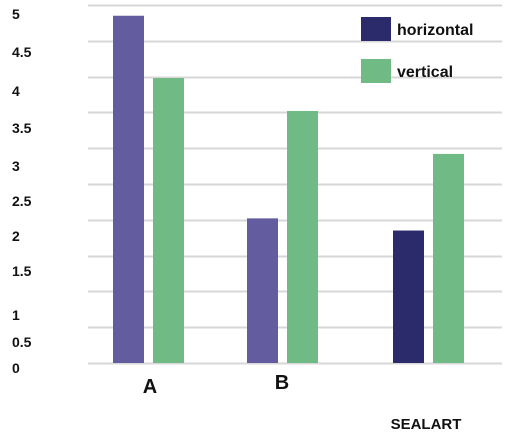 This screenshot has width=518, height=434. Describe the element at coordinates (16, 166) in the screenshot. I see `y-tick-label-3: 3` at that location.